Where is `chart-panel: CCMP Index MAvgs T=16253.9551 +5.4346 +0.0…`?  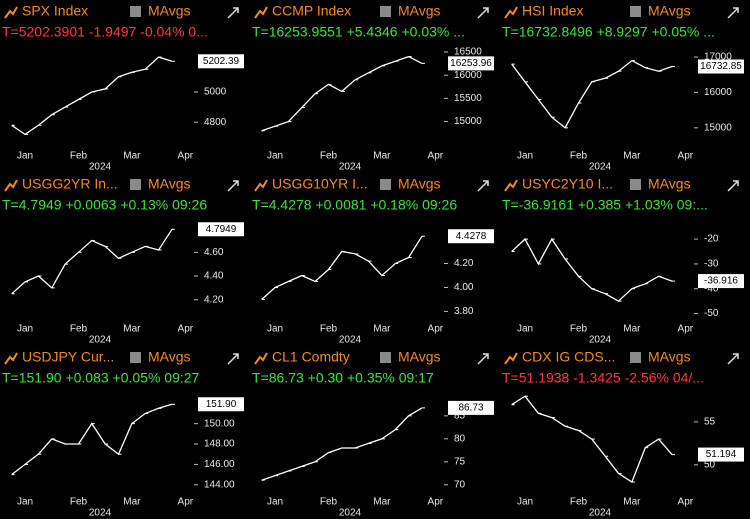 chart-panel: CCMP Index MAvgs T=16253.9551 +5.4346 +0.0… is located at coordinates (373, 88).